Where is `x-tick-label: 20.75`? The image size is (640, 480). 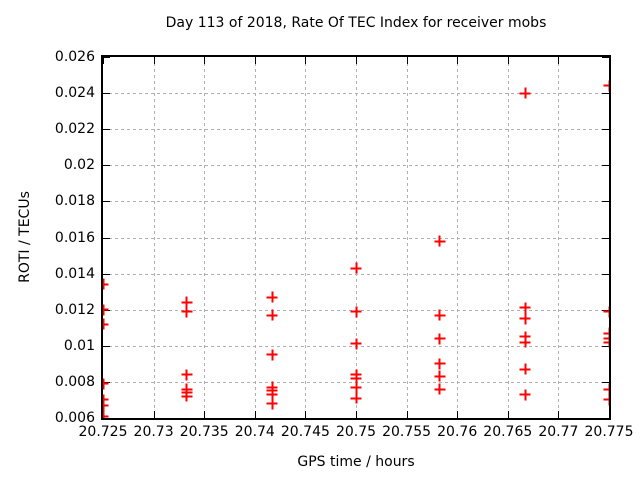 x-tick-label: 20.75 is located at coordinates (356, 432).